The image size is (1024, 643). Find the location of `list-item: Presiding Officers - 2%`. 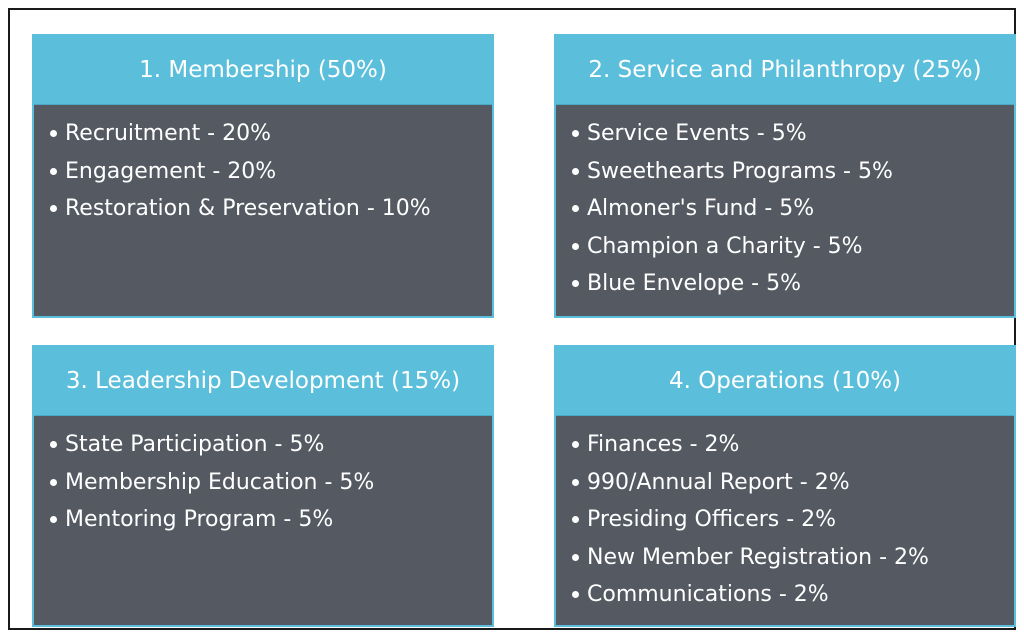

list-item: Presiding Officers - 2% is located at coordinates (793, 520).